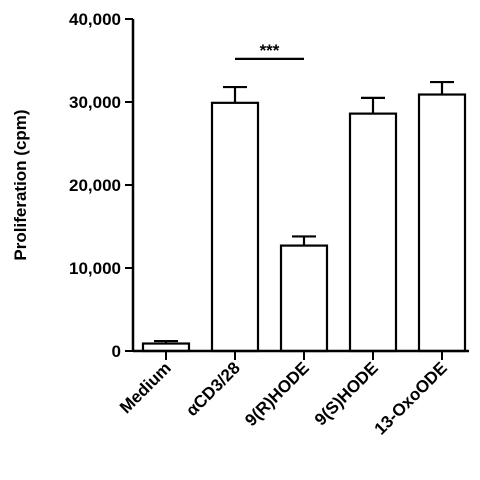 The width and height of the screenshot is (480, 480). I want to click on significance-label: ***, so click(270, 50).